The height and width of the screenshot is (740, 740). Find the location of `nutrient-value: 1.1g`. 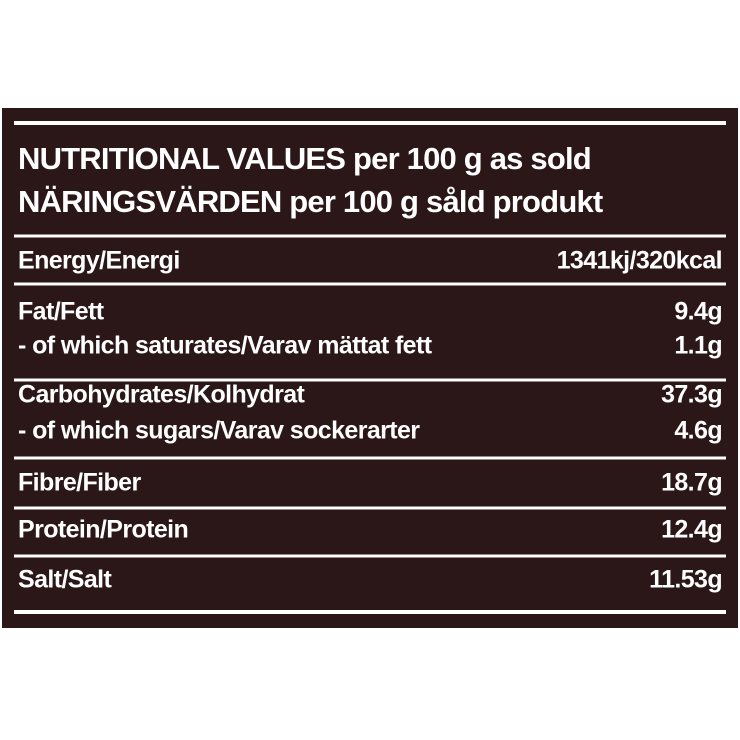

nutrient-value: 1.1g is located at coordinates (698, 346).